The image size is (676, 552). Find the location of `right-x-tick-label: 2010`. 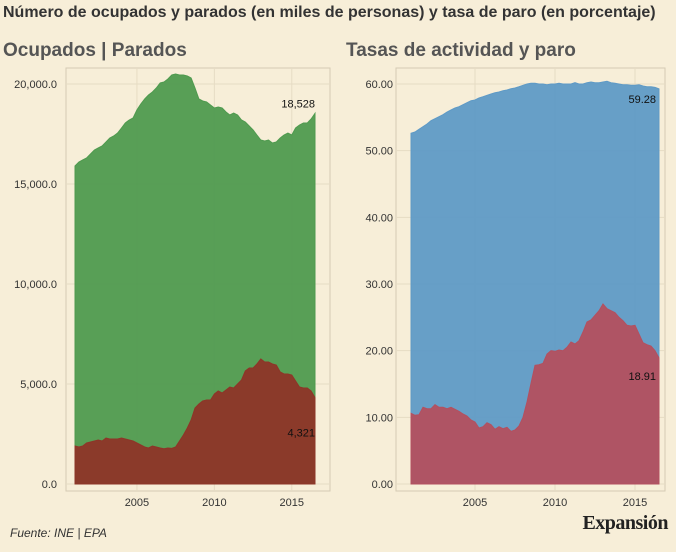

right-x-tick-label: 2010 is located at coordinates (555, 503).